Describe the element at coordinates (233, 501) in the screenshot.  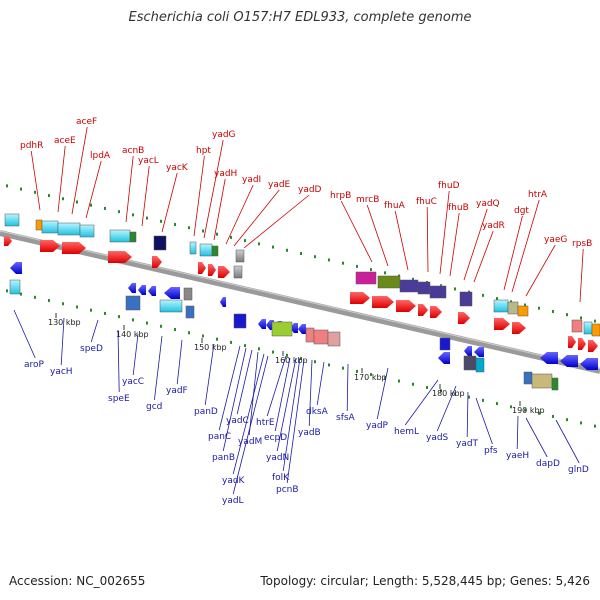
I see `gene-label-yadL: yadL` at that location.